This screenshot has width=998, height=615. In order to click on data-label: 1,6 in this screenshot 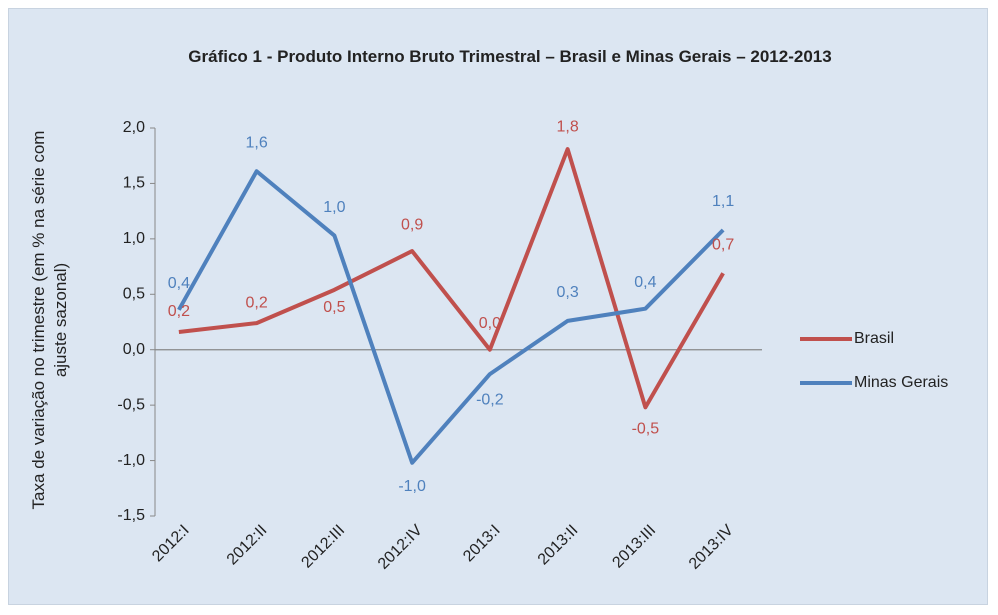, I will do `click(257, 142)`.